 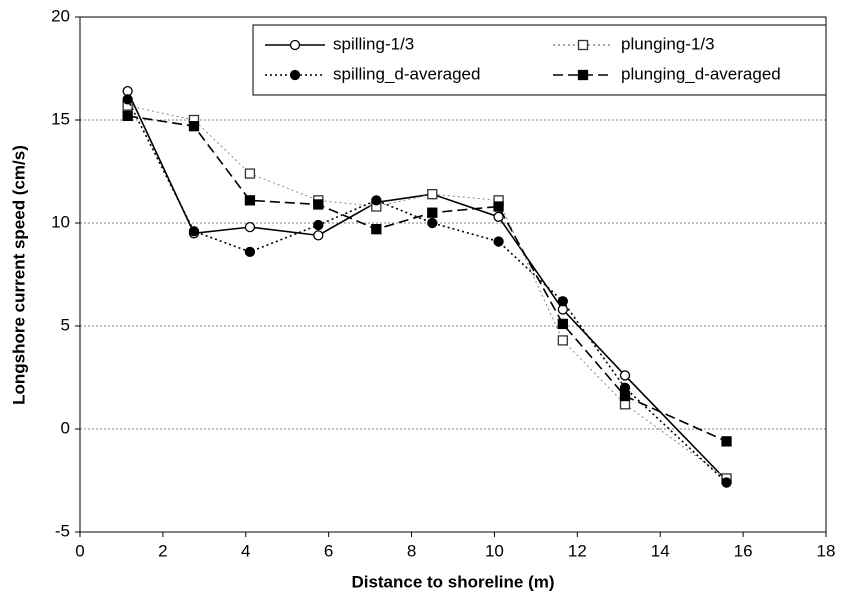 I want to click on x-axis-title: Distance to shoreline (m), so click(x=452, y=581).